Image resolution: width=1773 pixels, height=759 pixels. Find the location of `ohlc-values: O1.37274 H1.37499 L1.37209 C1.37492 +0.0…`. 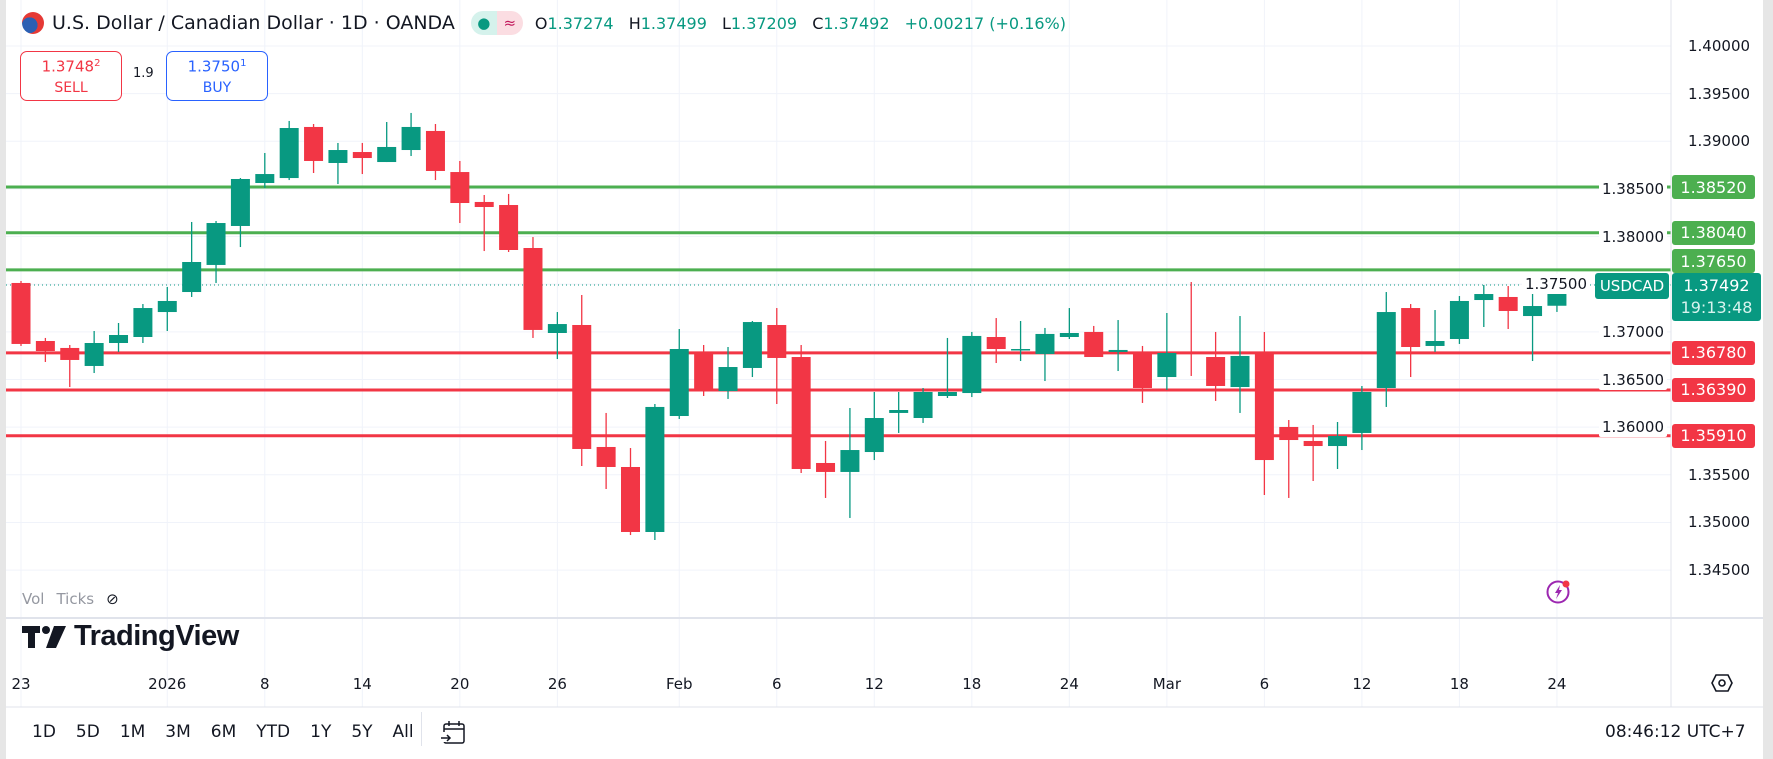

ohlc-values: O1.37274 H1.37499 L1.37209 C1.37492 +0.0… is located at coordinates (800, 23).